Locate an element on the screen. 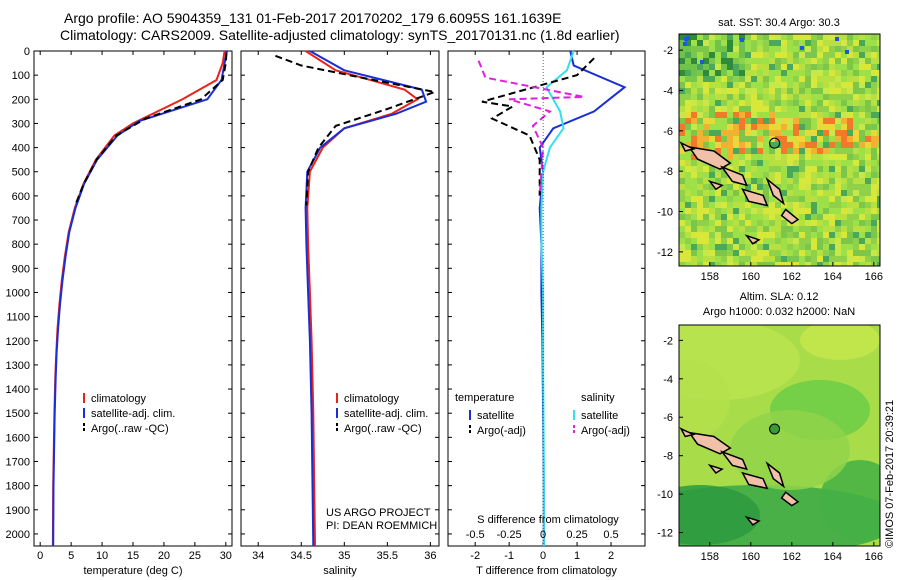 Image resolution: width=900 pixels, height=580 pixels. map-y-tick-label: -12 is located at coordinates (665, 253).